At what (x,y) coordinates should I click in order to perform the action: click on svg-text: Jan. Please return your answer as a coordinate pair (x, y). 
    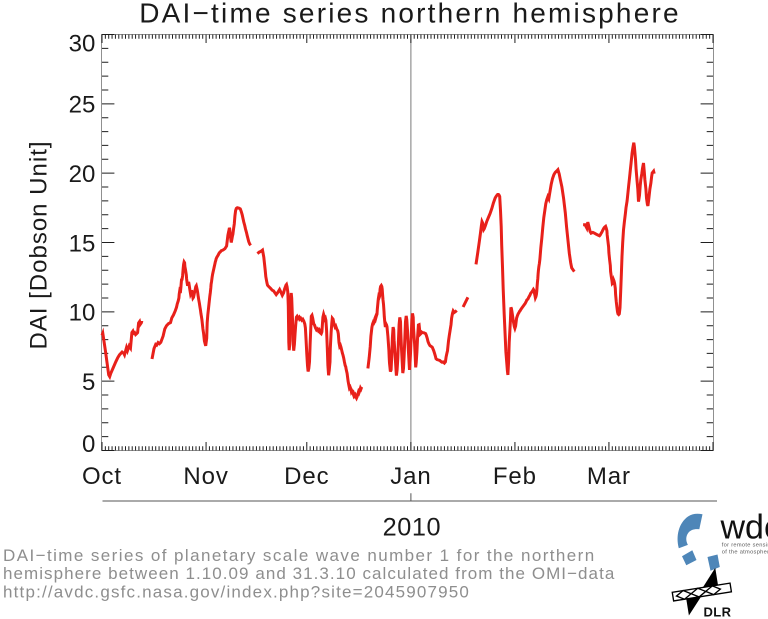
    Looking at the image, I should click on (410, 476).